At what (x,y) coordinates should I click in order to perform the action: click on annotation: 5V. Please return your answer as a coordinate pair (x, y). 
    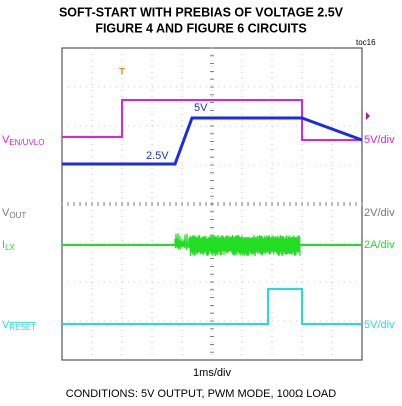
    Looking at the image, I should click on (201, 108).